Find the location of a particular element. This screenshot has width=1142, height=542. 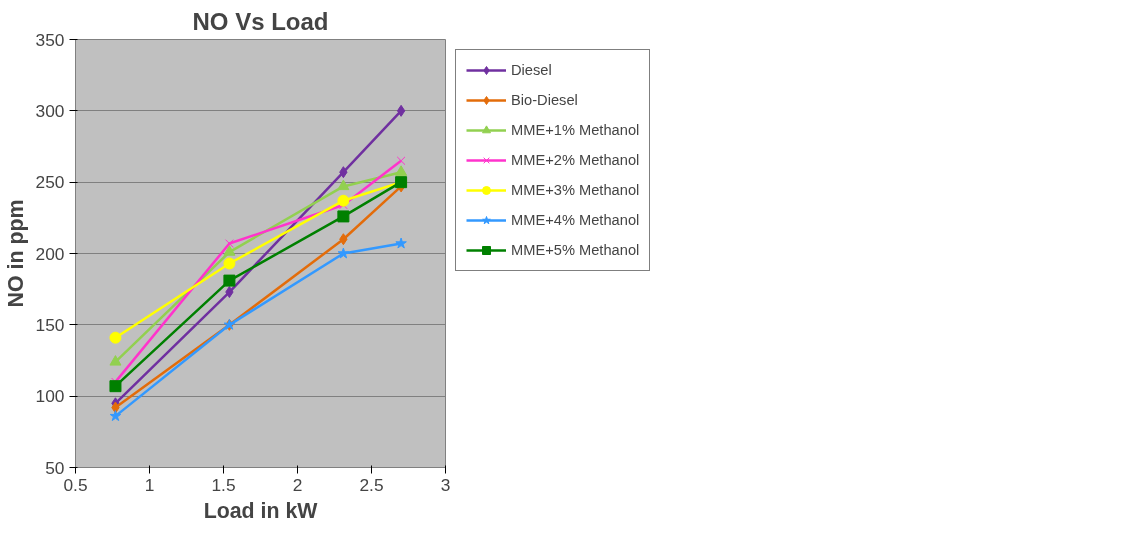

legend-label: MME+1% Methanol is located at coordinates (575, 130).